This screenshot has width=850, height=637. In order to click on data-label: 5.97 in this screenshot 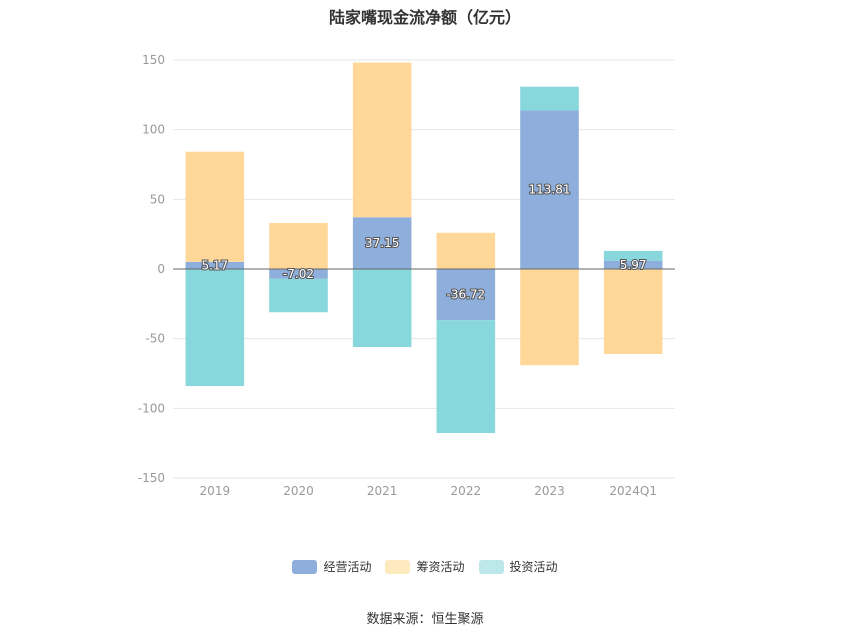, I will do `click(633, 265)`.